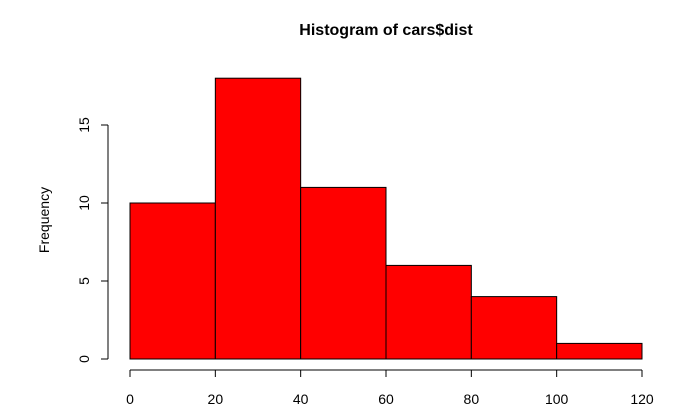 The height and width of the screenshot is (418, 673). Describe the element at coordinates (642, 399) in the screenshot. I see `x-tick-label-120: 120` at that location.